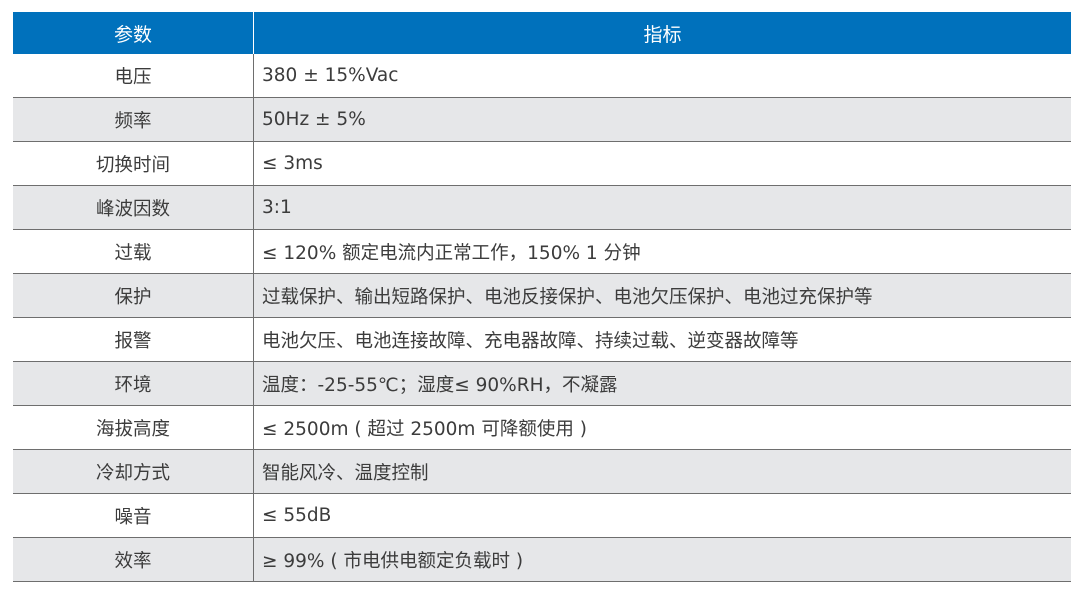  Describe the element at coordinates (662, 471) in the screenshot. I see `spec-cell: 智能风冷、温度控制` at that location.